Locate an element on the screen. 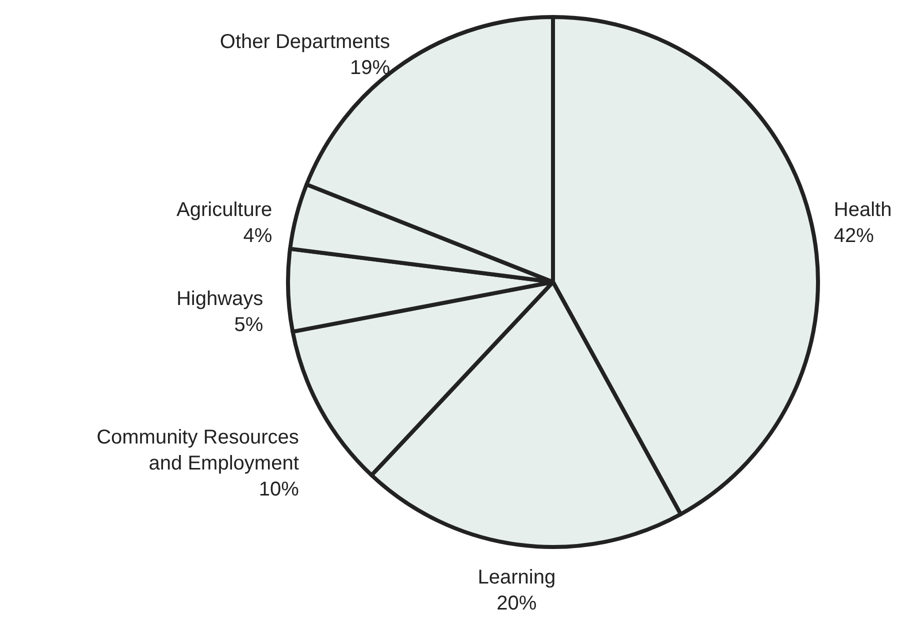  slice-label: Learning is located at coordinates (517, 577).